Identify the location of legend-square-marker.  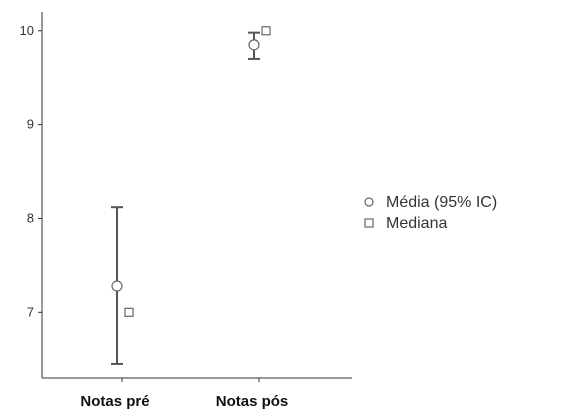
(369, 223).